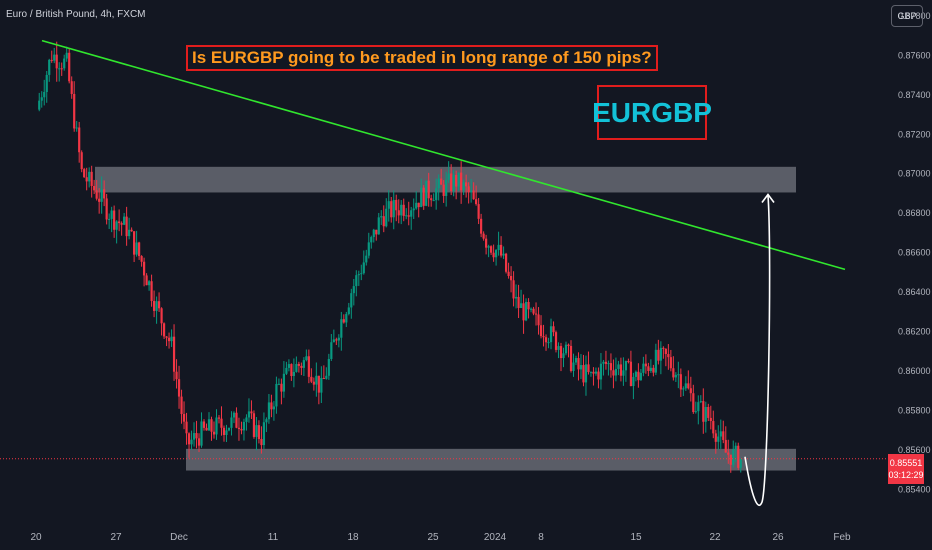 The image size is (932, 550). I want to click on price-tick-label: 0.86600, so click(914, 253).